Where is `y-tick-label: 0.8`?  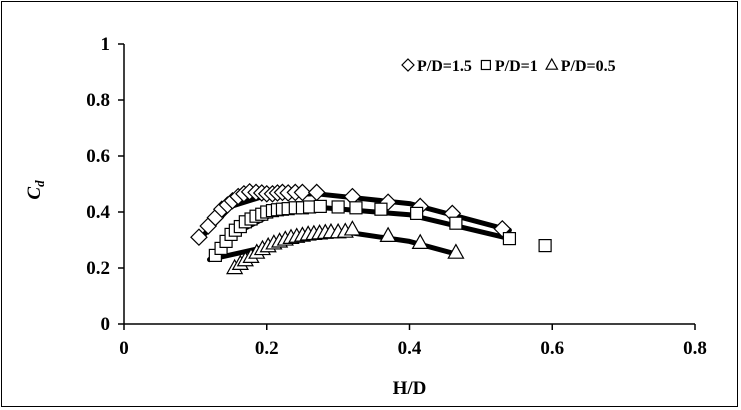 y-tick-label: 0.8 is located at coordinates (98, 100).